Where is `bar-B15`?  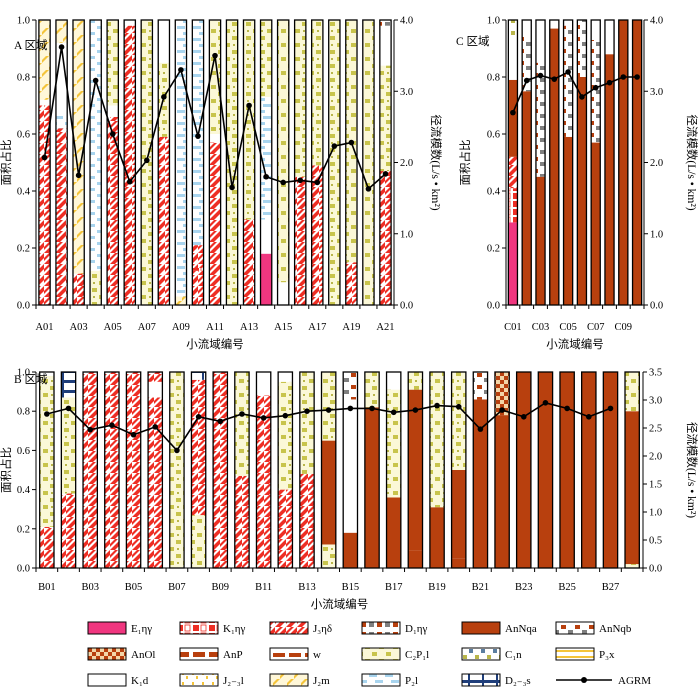
bar-B15 is located at coordinates (350, 470).